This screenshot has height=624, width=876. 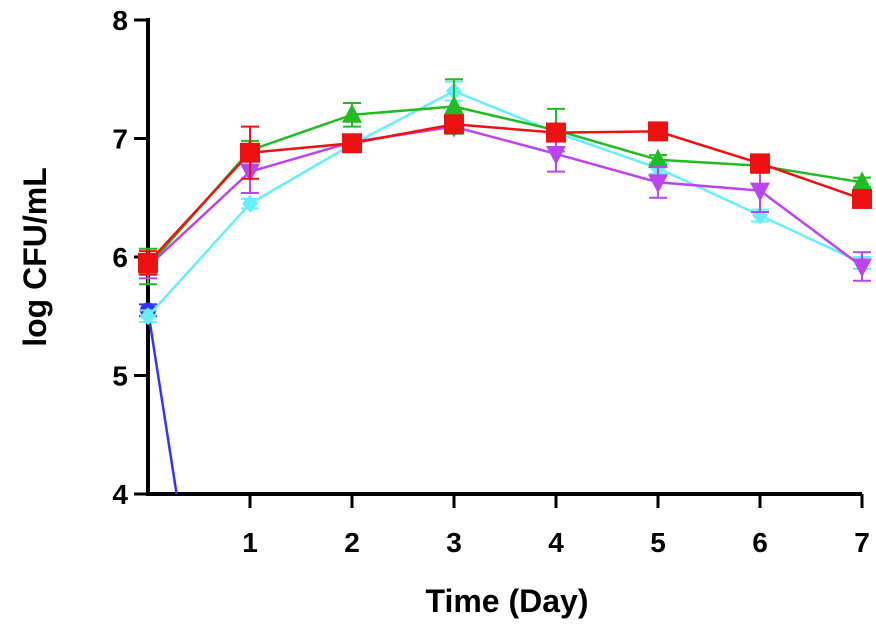 What do you see at coordinates (352, 542) in the screenshot?
I see `x-tick-label: 2` at bounding box center [352, 542].